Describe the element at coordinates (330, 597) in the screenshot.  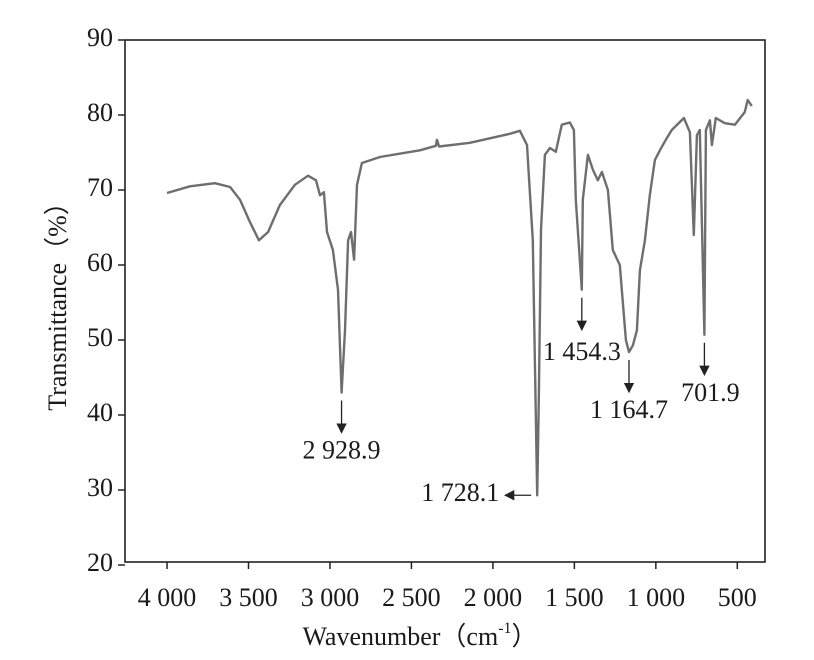
I see `x-tick-label: 3 000` at that location.